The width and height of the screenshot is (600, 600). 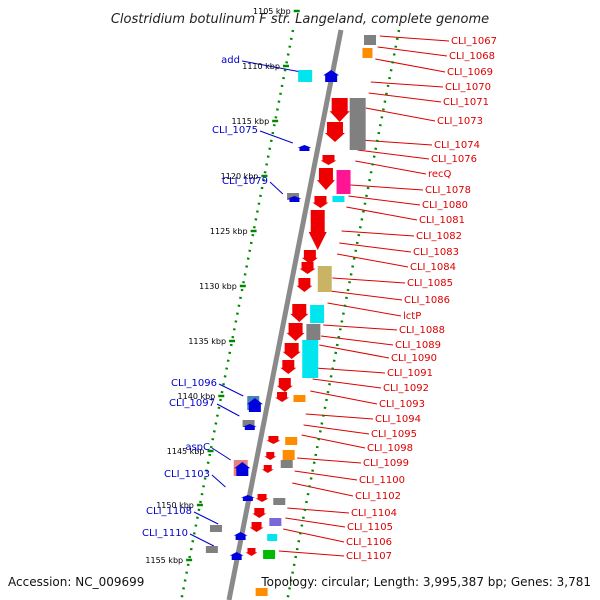 What do you see at coordinates (457, 145) in the screenshot?
I see `gene-label-right: CLI_1074` at bounding box center [457, 145].